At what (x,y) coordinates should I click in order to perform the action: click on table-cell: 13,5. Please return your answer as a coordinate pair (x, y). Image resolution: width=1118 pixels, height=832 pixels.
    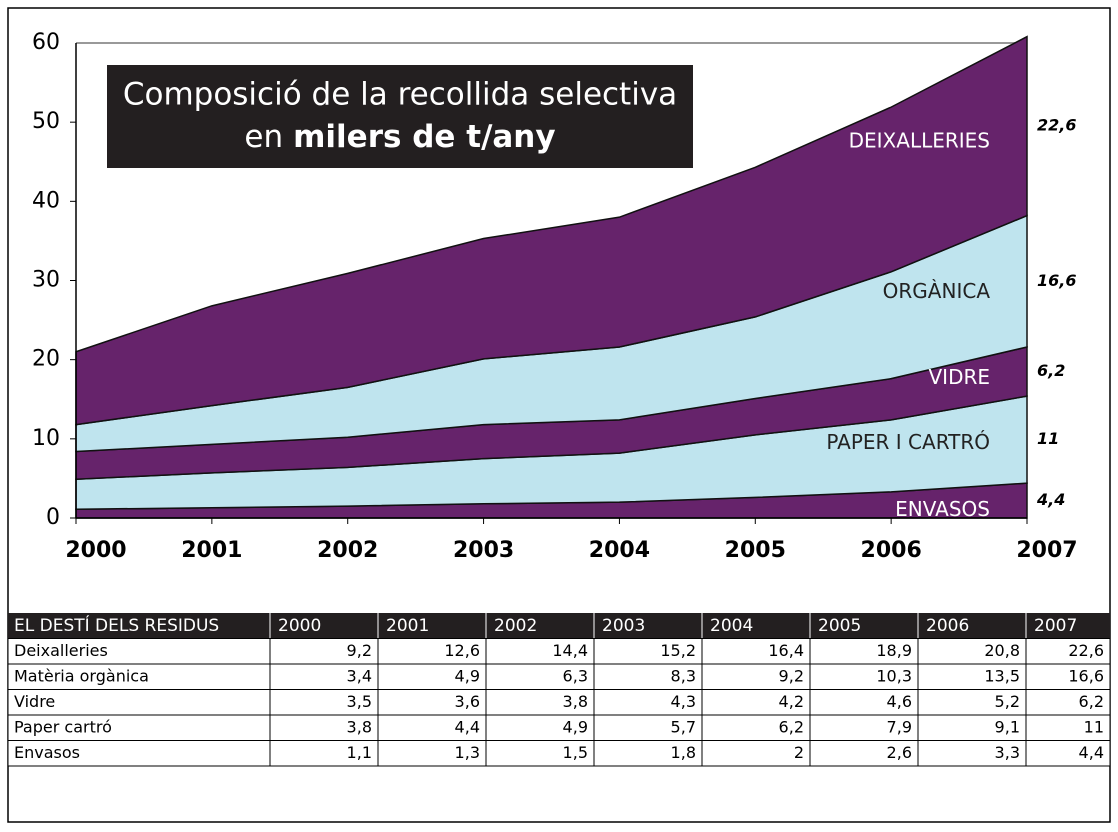
    Looking at the image, I should click on (1002, 675).